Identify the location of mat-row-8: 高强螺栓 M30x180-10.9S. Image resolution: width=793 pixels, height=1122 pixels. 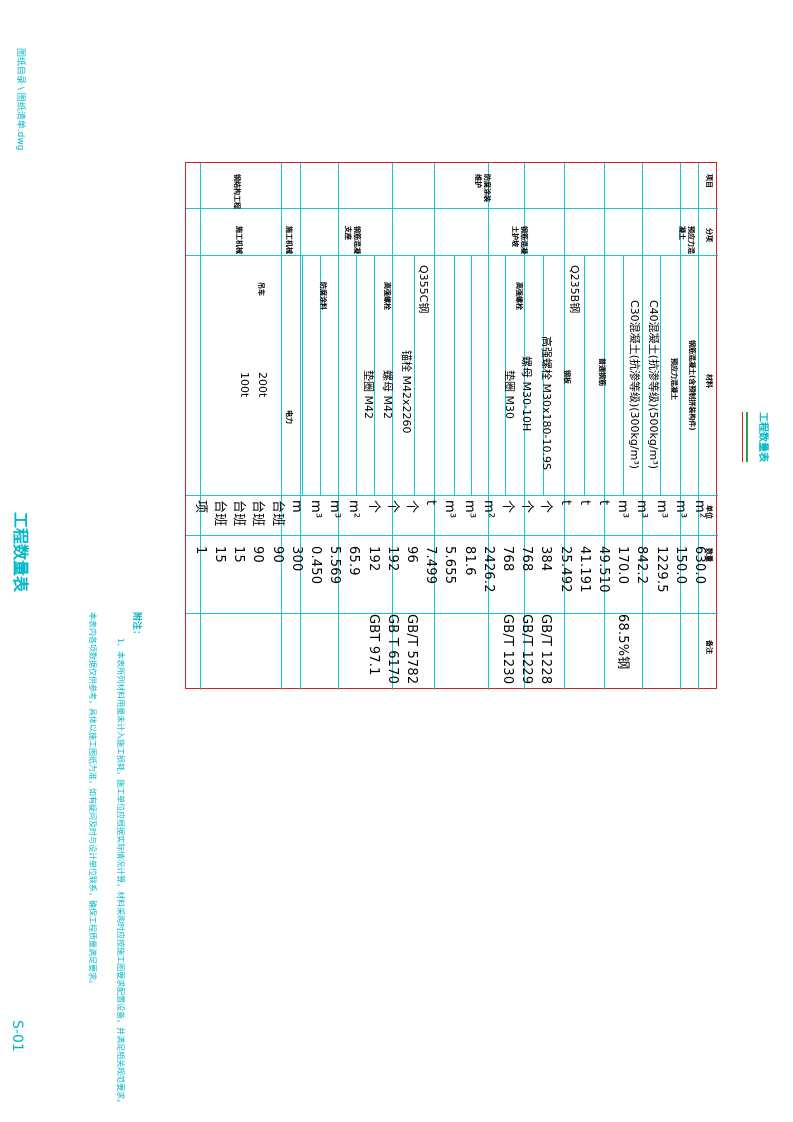
(546, 403).